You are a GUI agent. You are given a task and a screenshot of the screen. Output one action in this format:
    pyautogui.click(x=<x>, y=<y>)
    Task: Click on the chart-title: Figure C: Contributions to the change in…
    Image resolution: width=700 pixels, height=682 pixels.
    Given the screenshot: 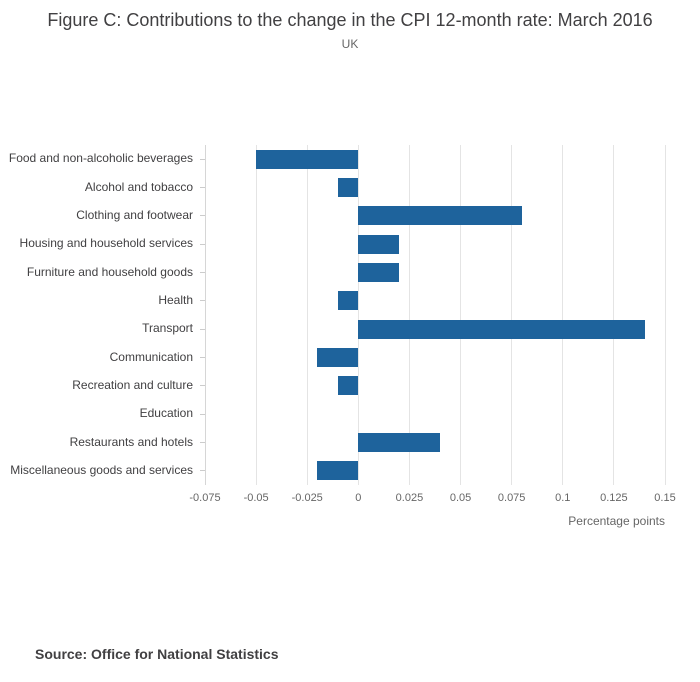 What is the action you would take?
    pyautogui.click(x=350, y=20)
    